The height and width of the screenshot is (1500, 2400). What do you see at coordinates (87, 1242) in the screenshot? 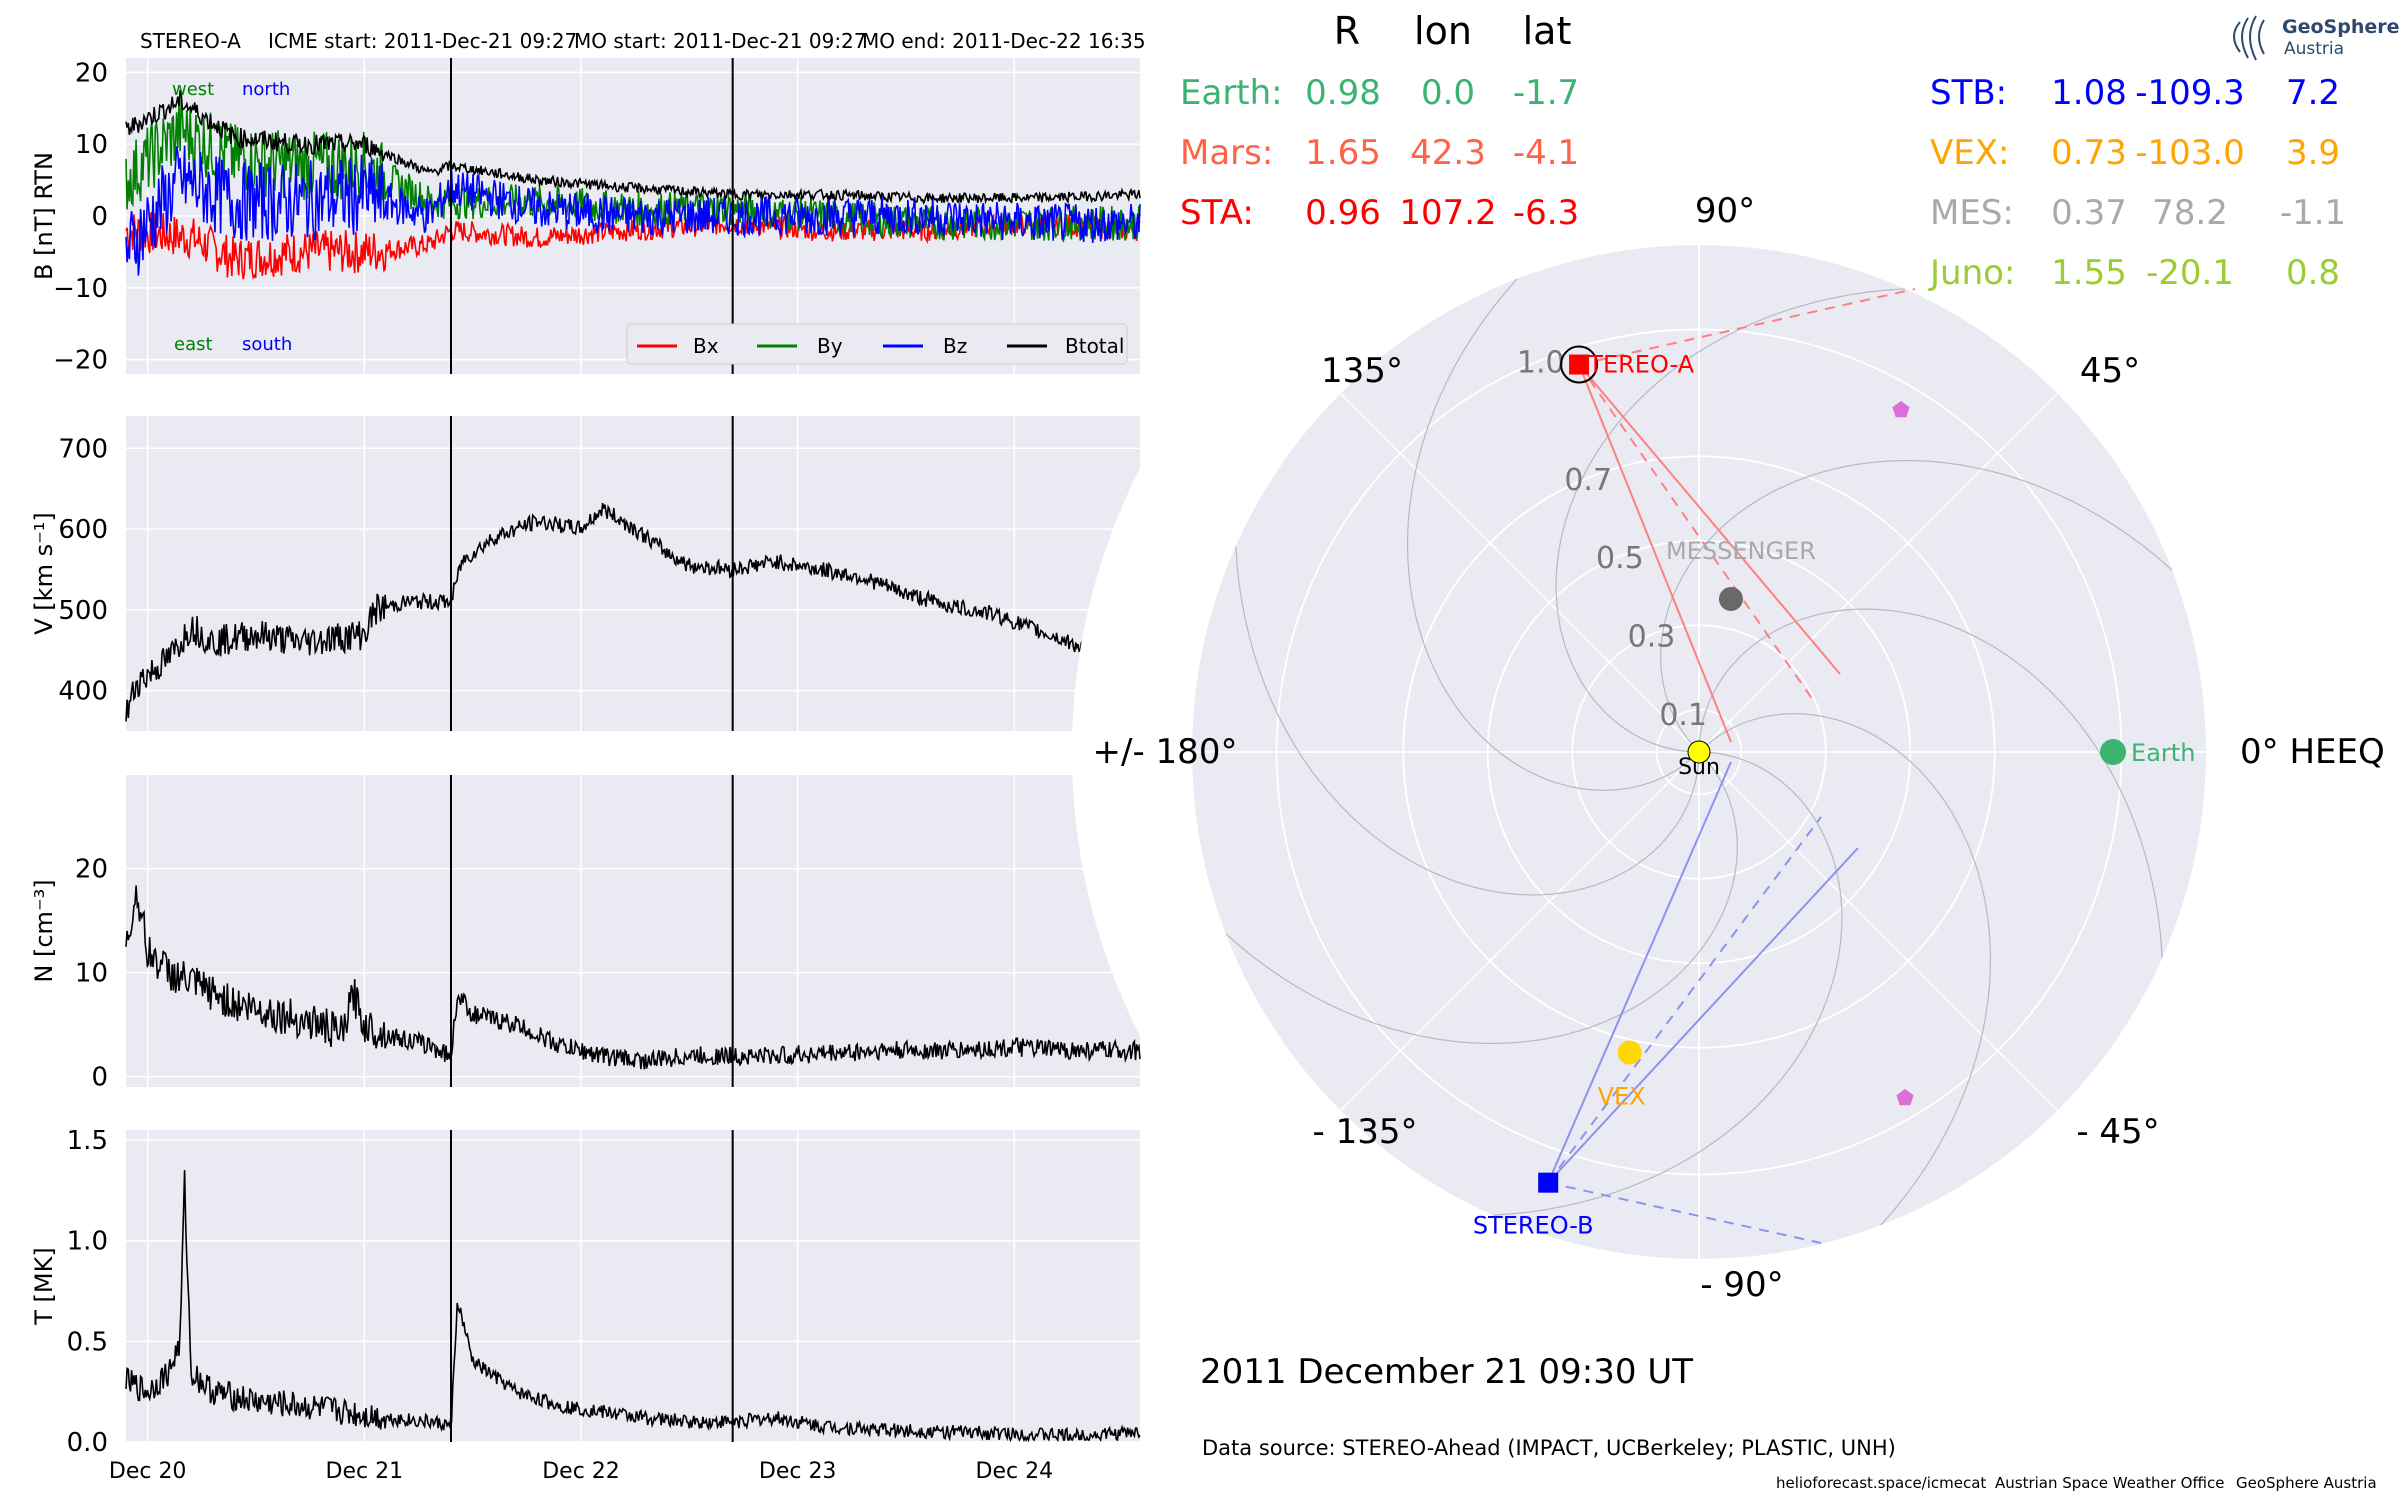
I see `y-tick-label: 1.0` at bounding box center [87, 1242].